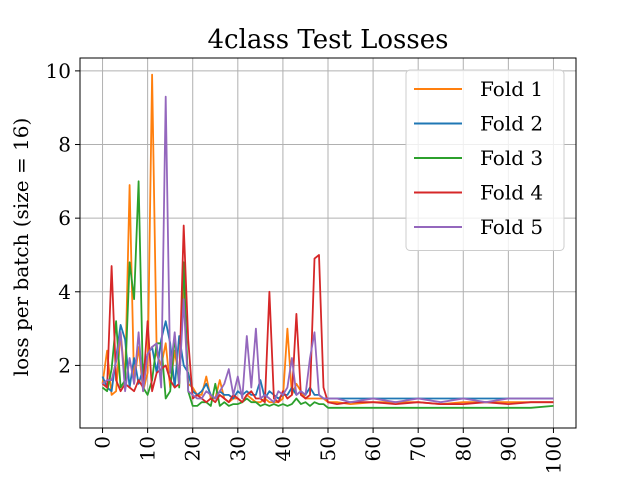 The image size is (640, 480). Describe the element at coordinates (283, 448) in the screenshot. I see `x-tick-label: 40` at that location.